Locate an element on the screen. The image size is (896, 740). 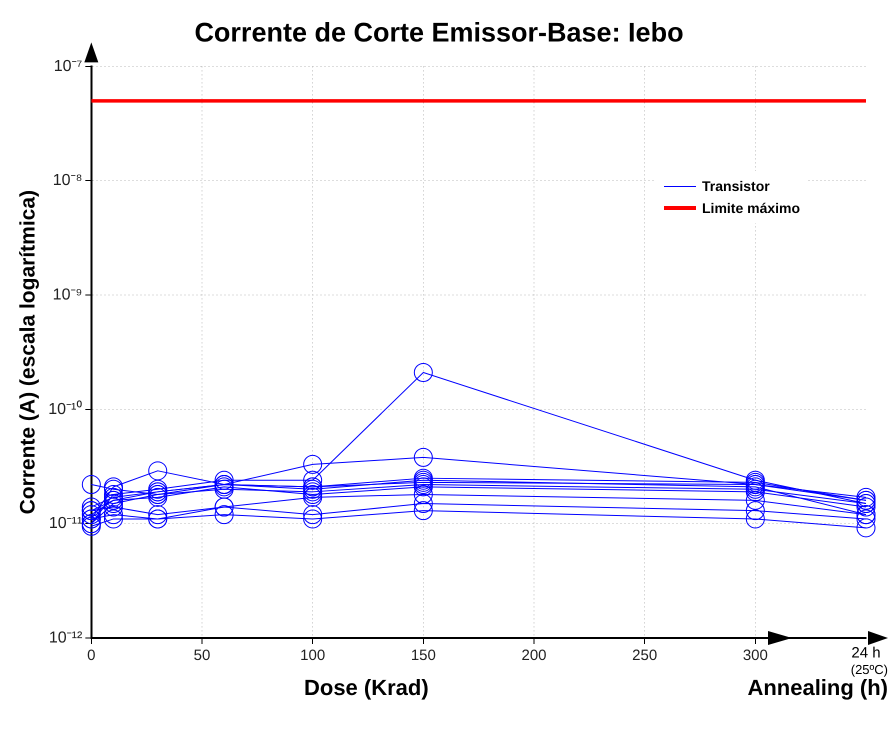
text: (25ºC) is located at coordinates (869, 670).